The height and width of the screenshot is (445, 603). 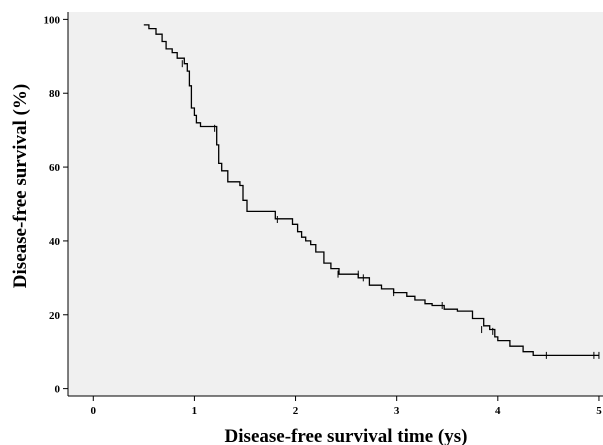 What do you see at coordinates (296, 411) in the screenshot?
I see `x-tick-label: 2` at bounding box center [296, 411].